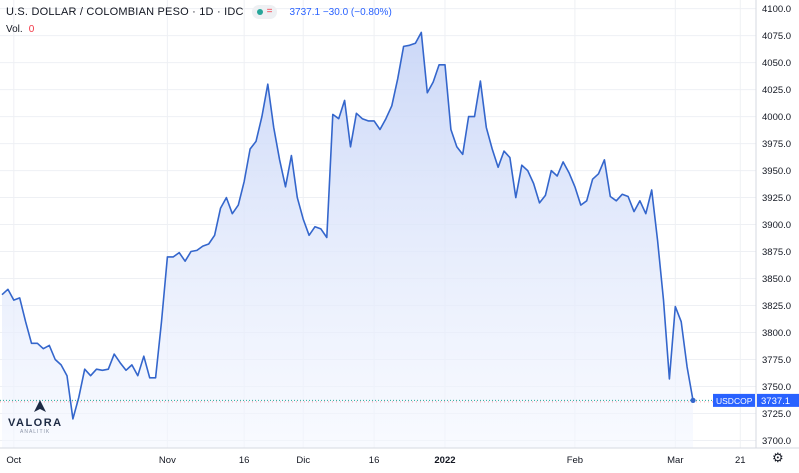  I want to click on y-tick-label: 3900.0, so click(776, 225).